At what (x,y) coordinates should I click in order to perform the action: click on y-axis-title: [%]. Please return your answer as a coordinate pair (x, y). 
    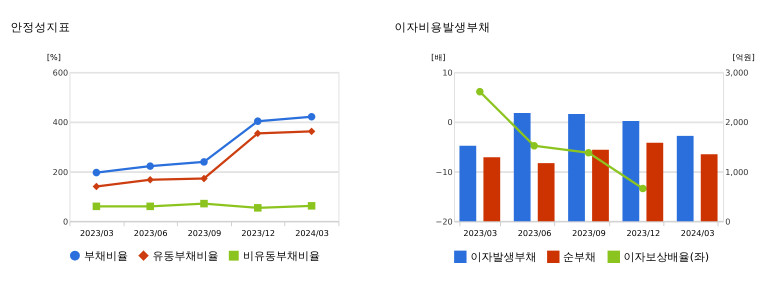
    Looking at the image, I should click on (53, 57).